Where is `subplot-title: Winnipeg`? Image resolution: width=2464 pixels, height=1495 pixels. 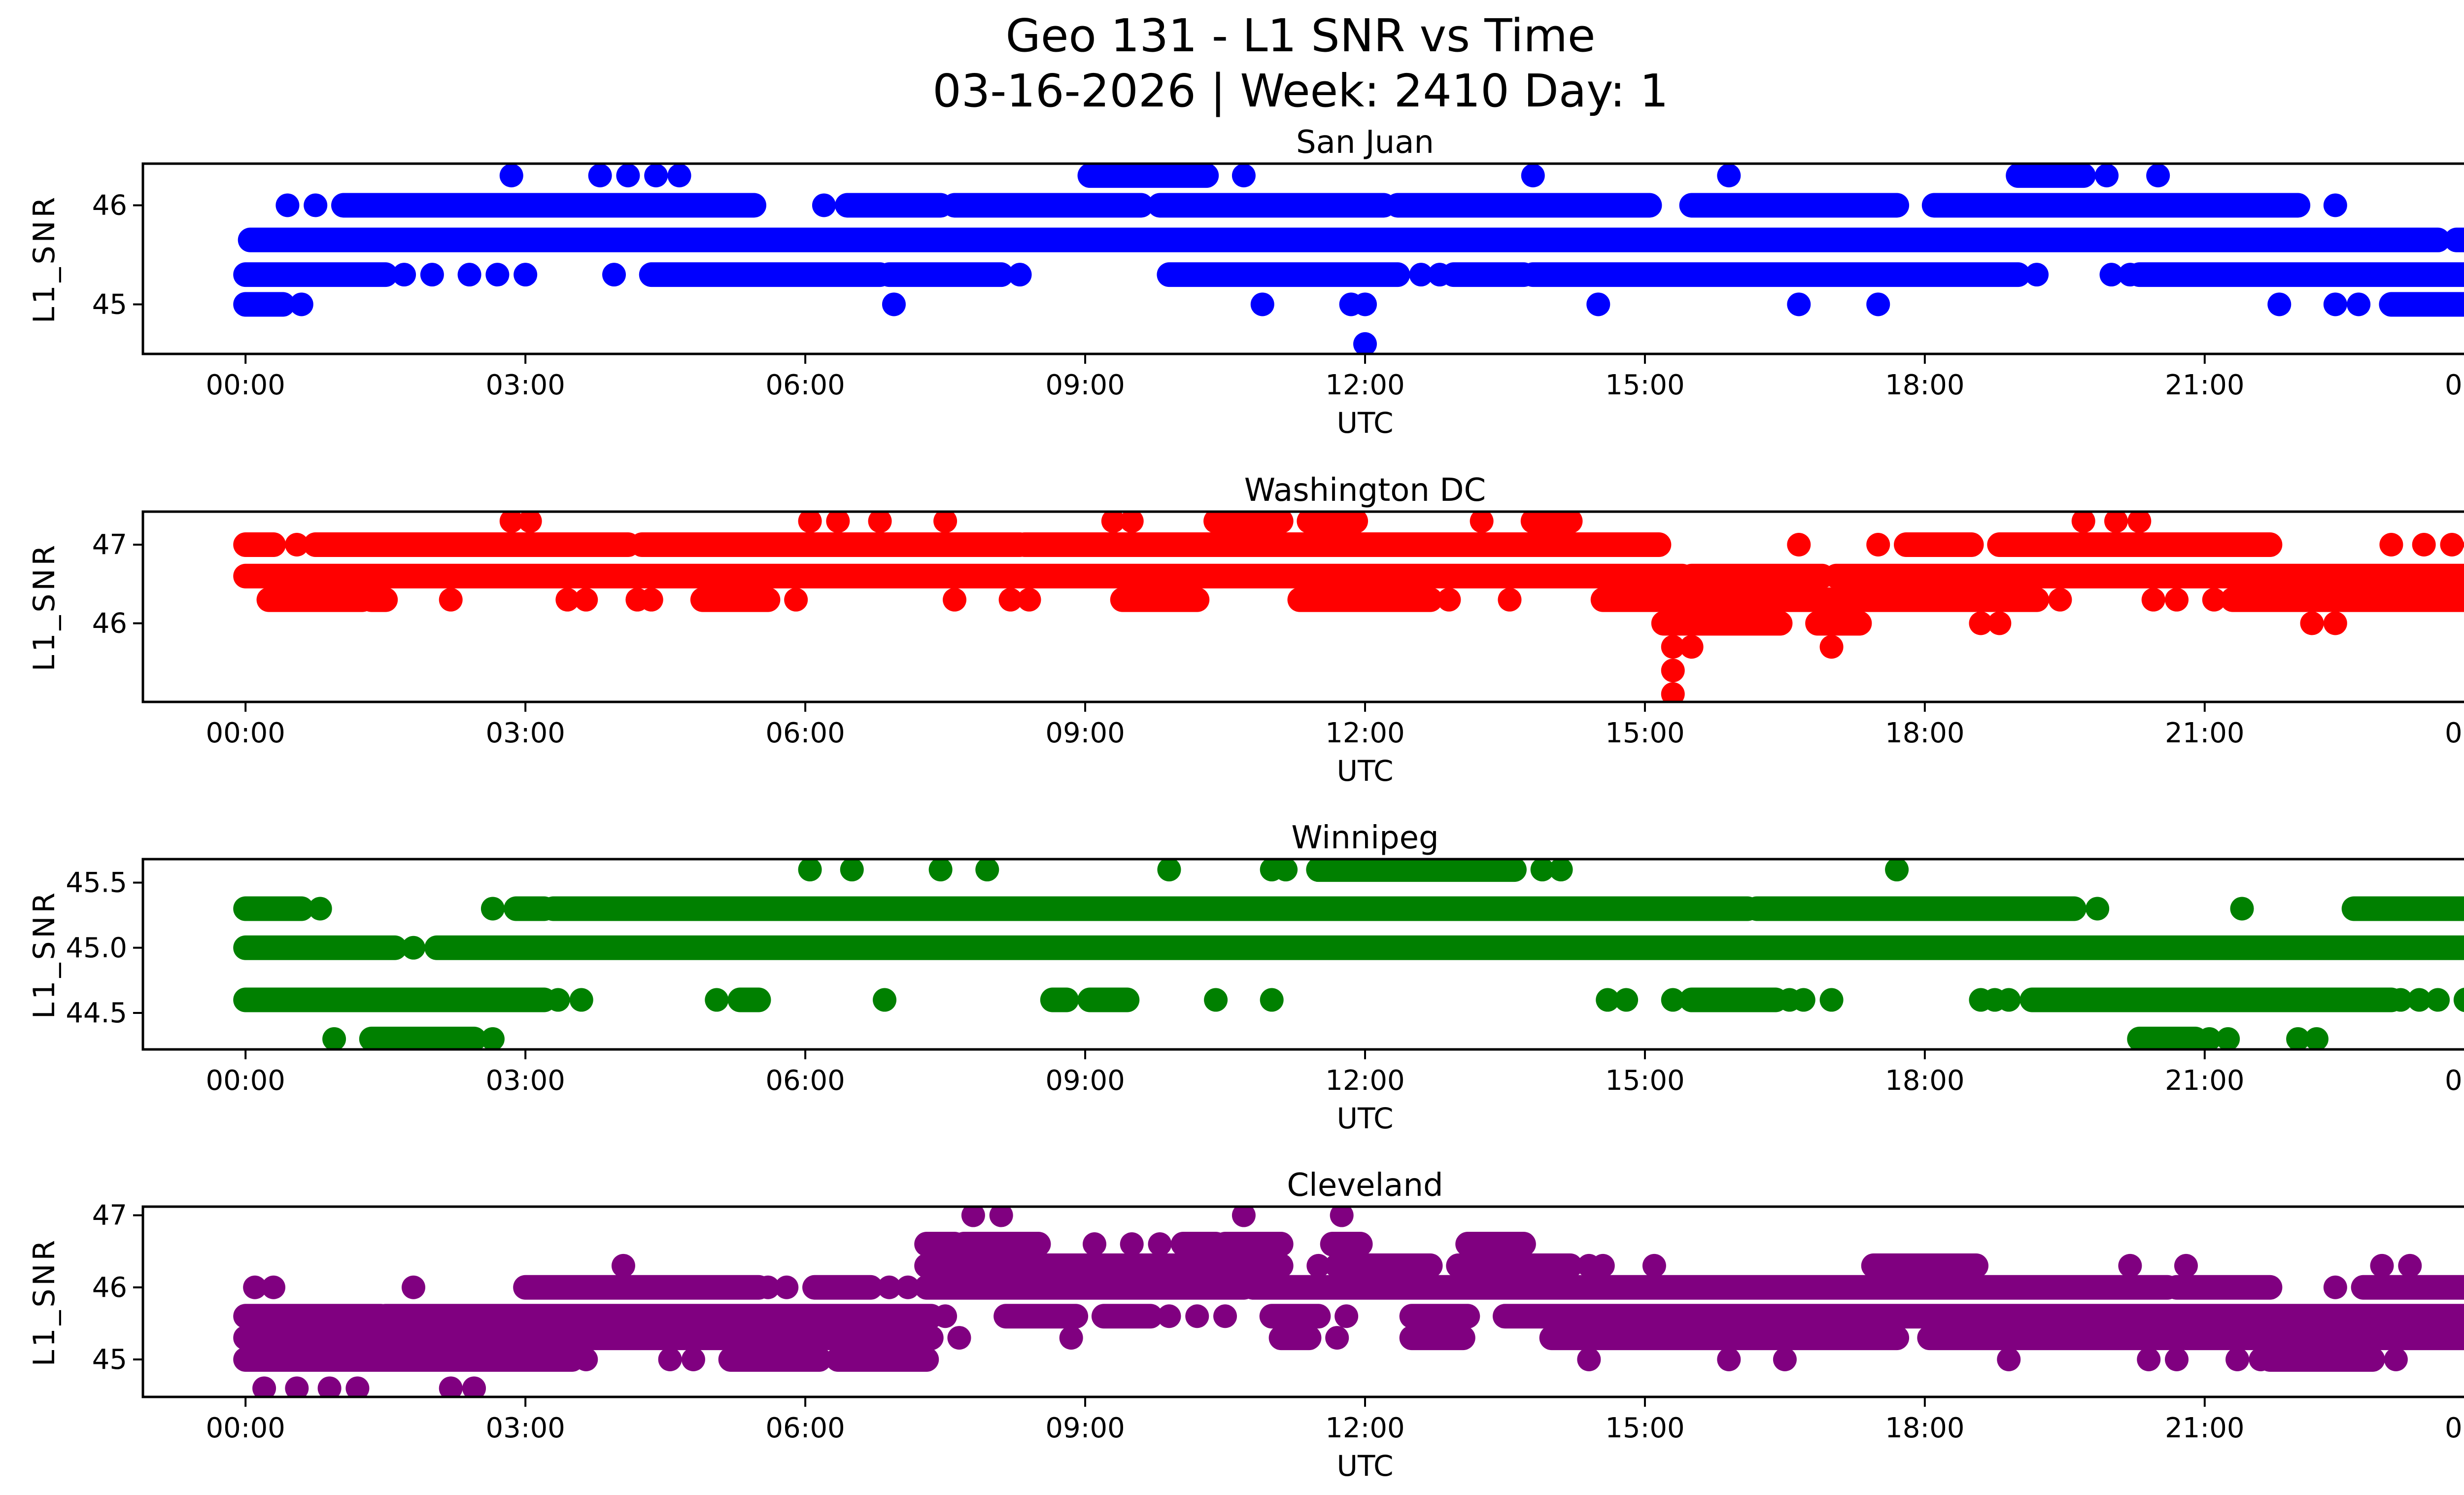 subplot-title: Winnipeg is located at coordinates (1364, 838).